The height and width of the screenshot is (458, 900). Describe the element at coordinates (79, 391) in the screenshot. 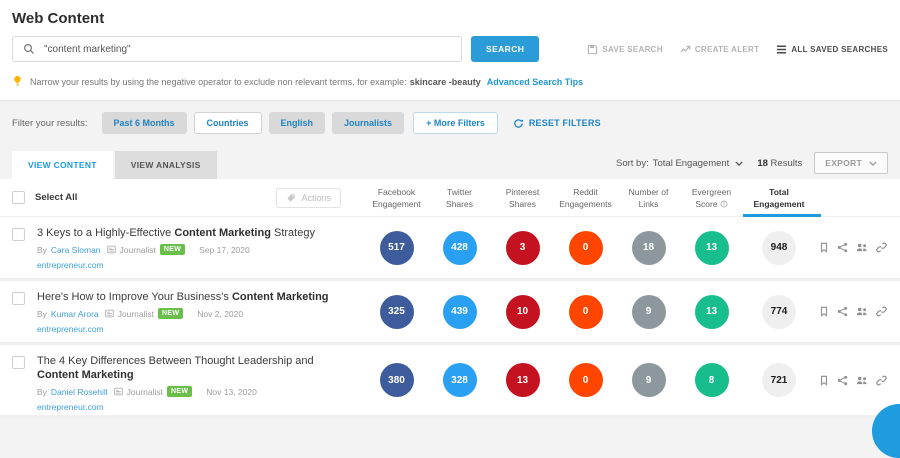

I see `author-link: Daniel Rosehill` at that location.